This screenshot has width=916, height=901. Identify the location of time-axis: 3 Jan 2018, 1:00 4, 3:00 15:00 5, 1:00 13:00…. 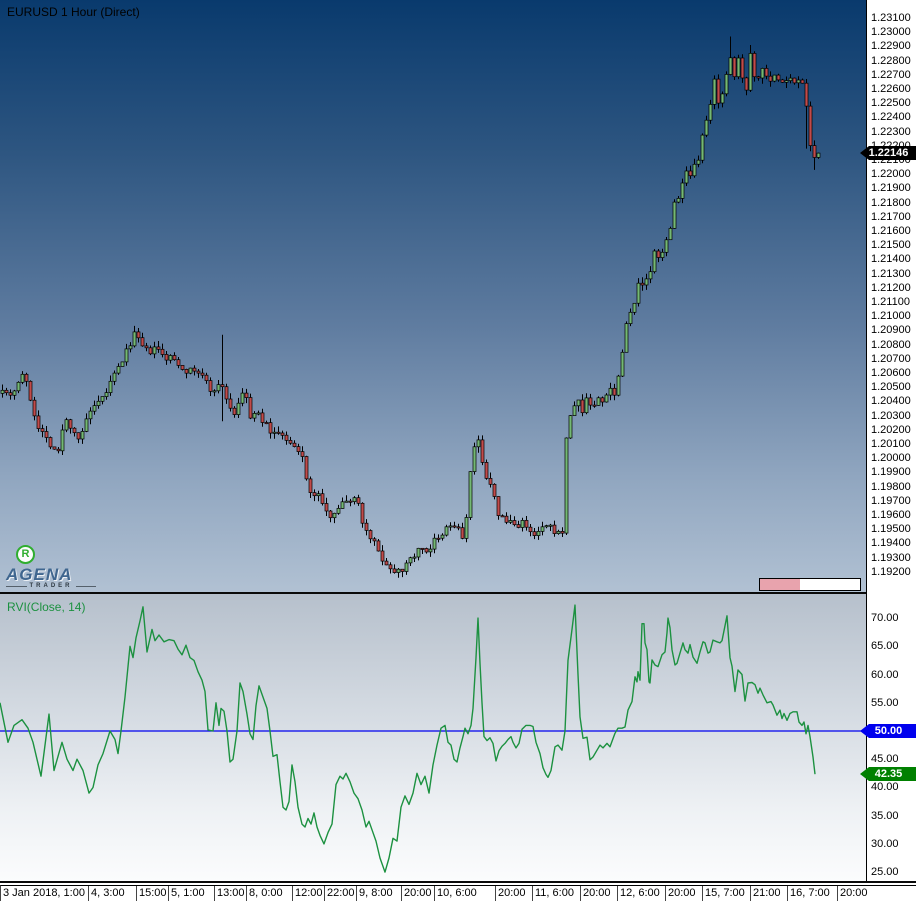
(458, 893).